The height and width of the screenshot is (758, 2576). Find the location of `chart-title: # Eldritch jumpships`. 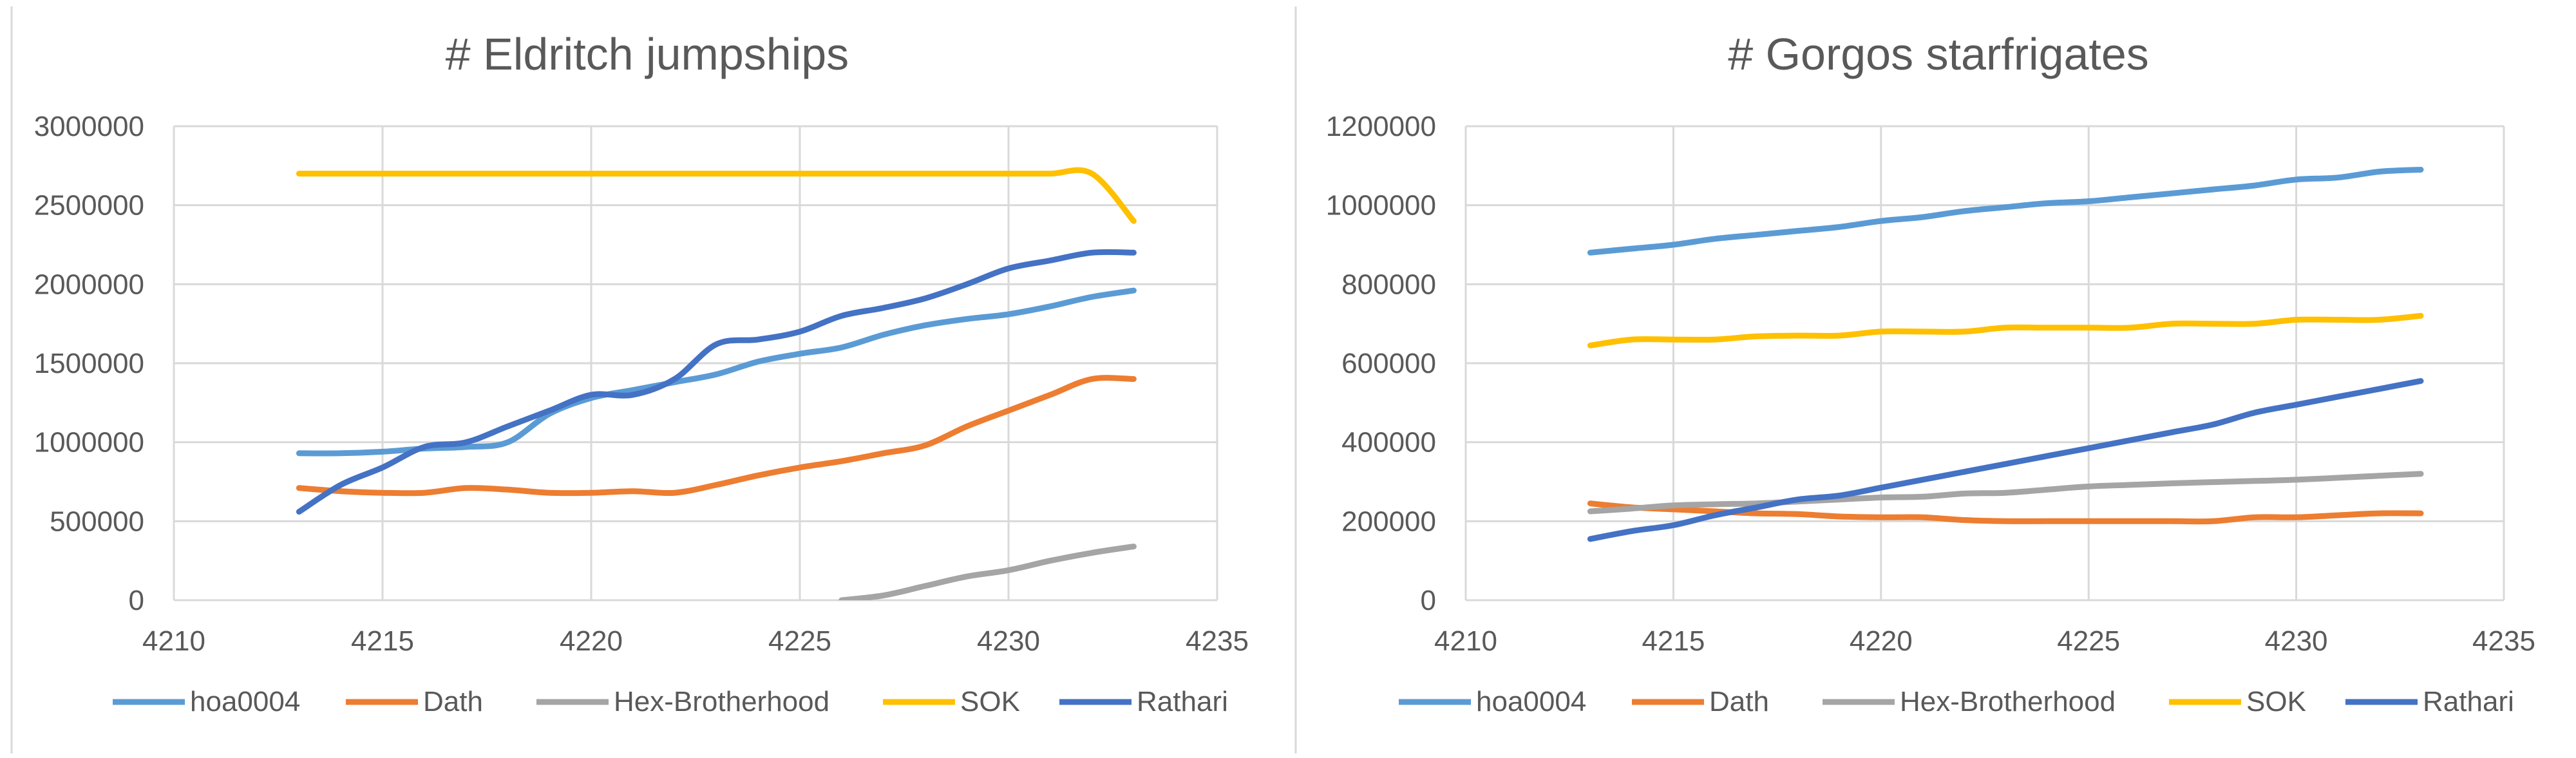

chart-title: # Eldritch jumpships is located at coordinates (647, 54).